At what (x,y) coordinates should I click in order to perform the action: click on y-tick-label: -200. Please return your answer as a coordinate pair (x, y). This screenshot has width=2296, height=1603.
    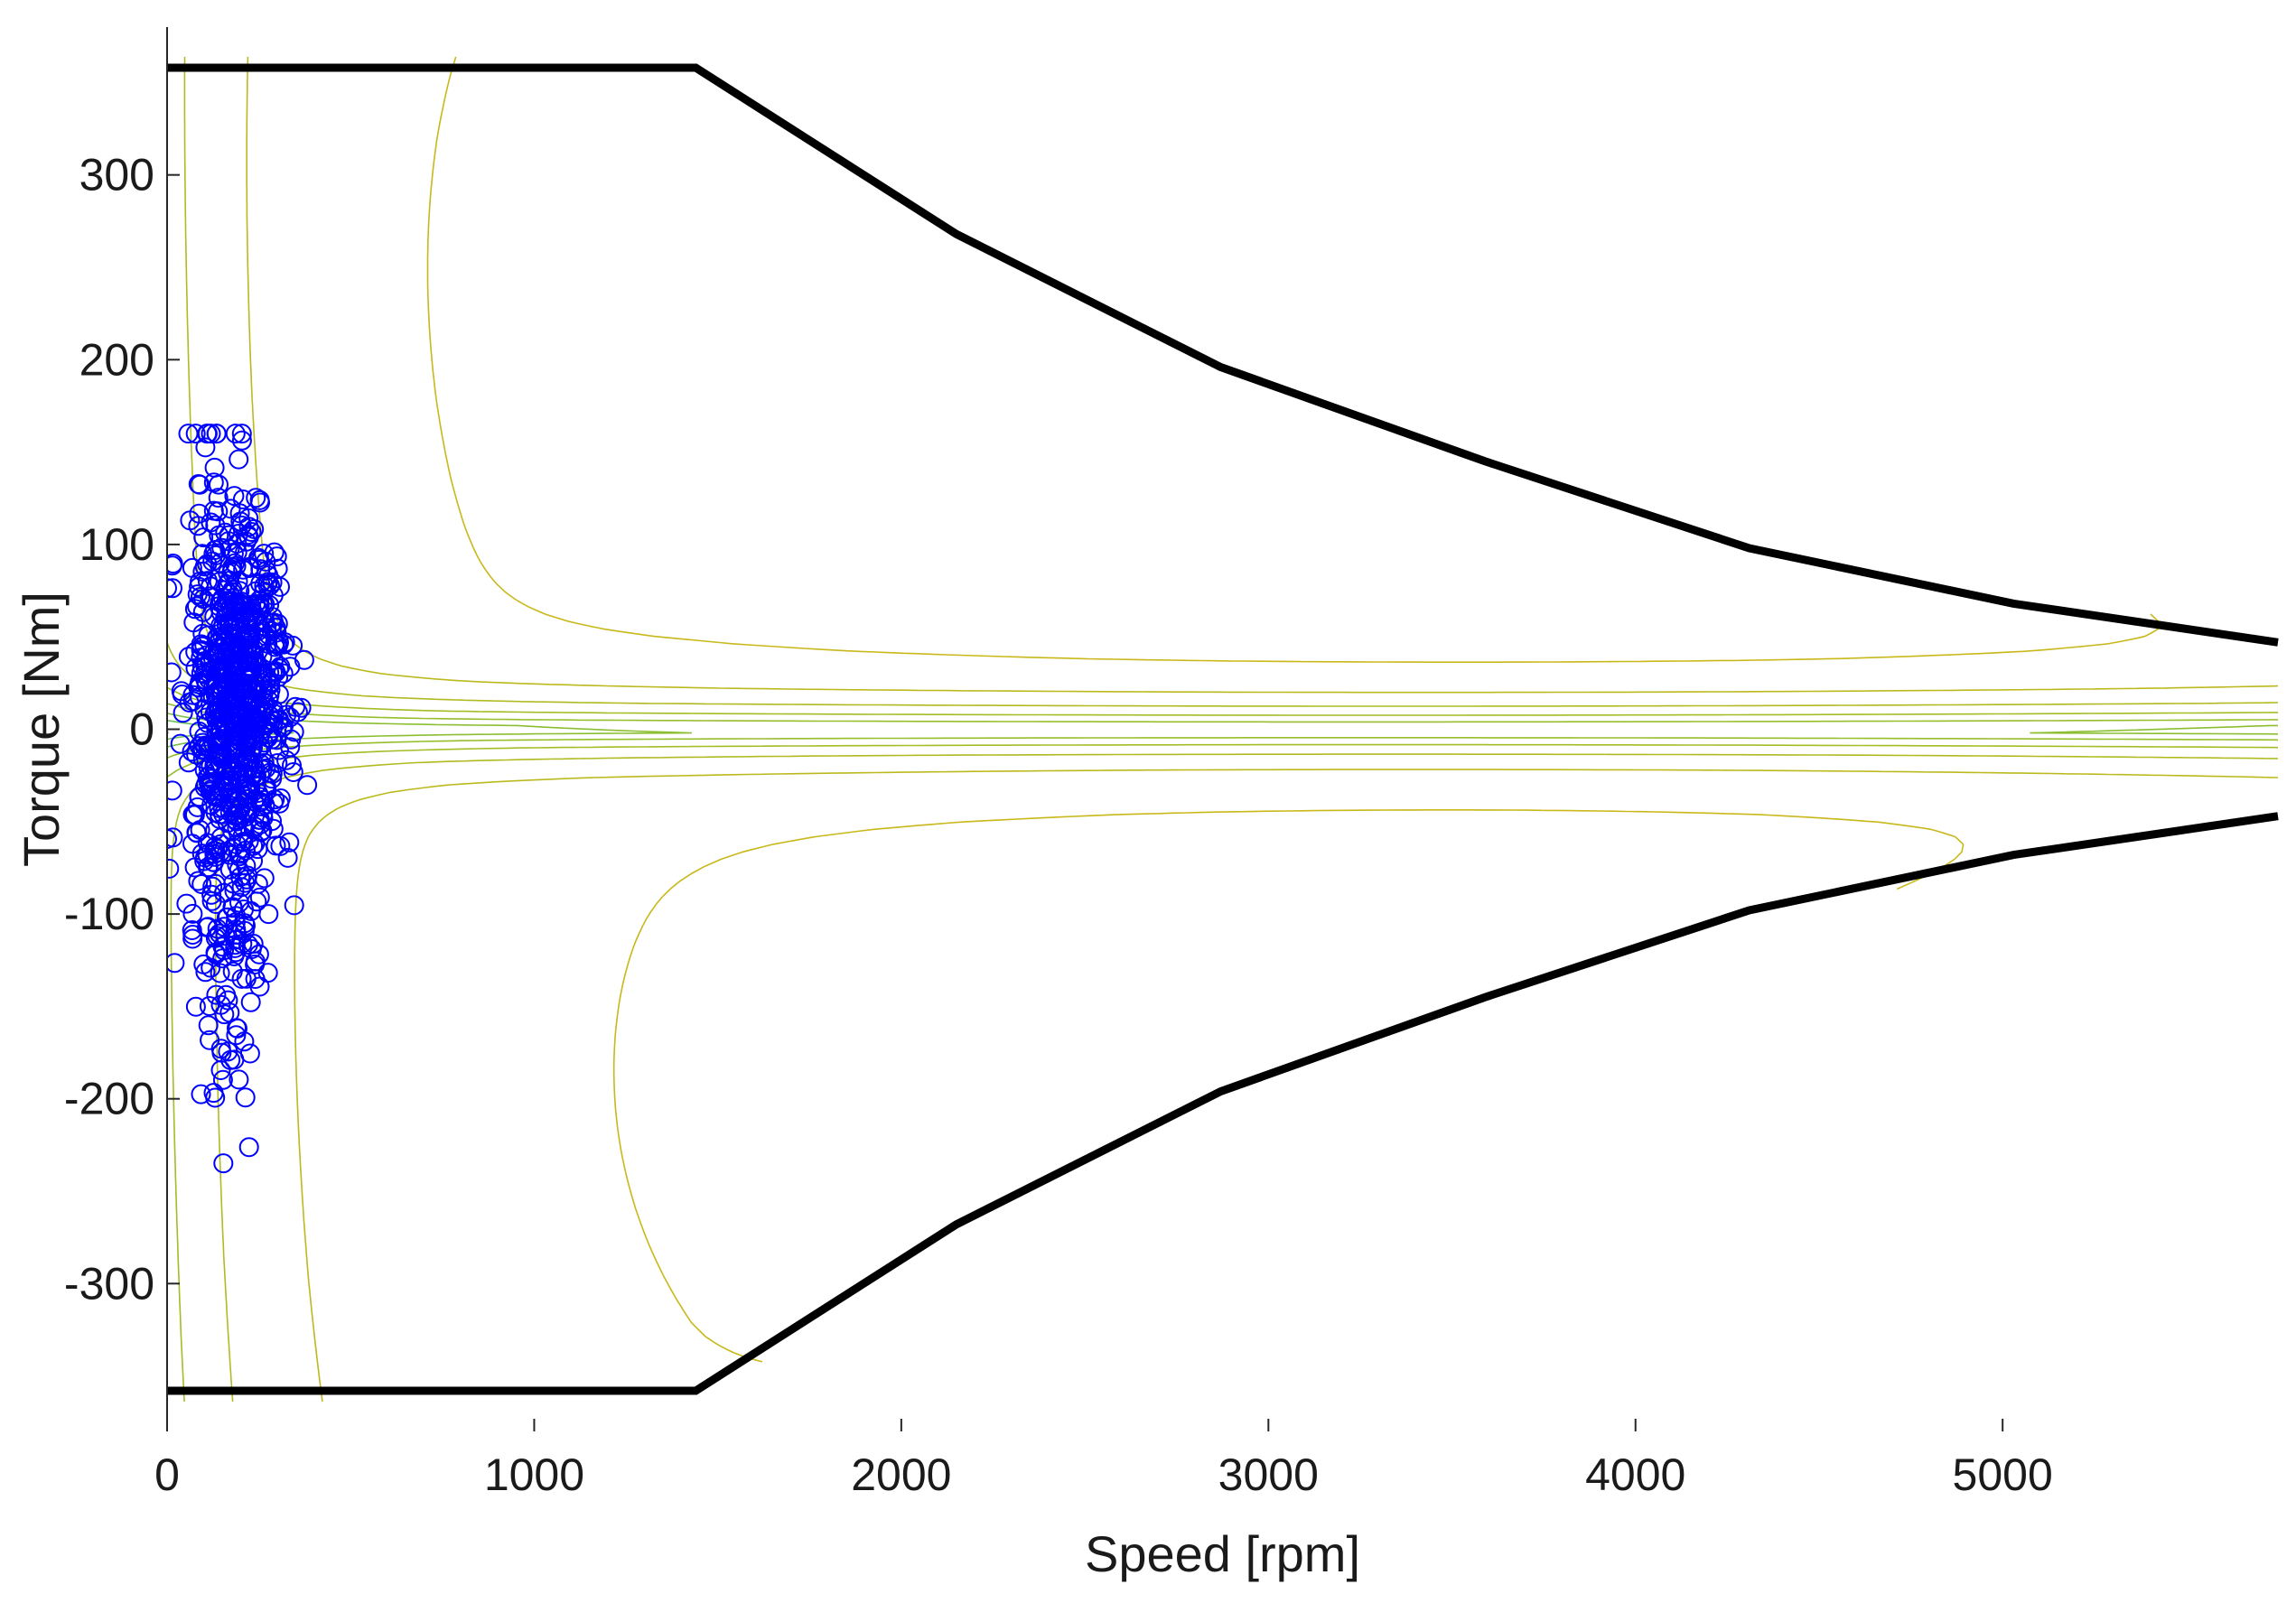
    Looking at the image, I should click on (109, 1099).